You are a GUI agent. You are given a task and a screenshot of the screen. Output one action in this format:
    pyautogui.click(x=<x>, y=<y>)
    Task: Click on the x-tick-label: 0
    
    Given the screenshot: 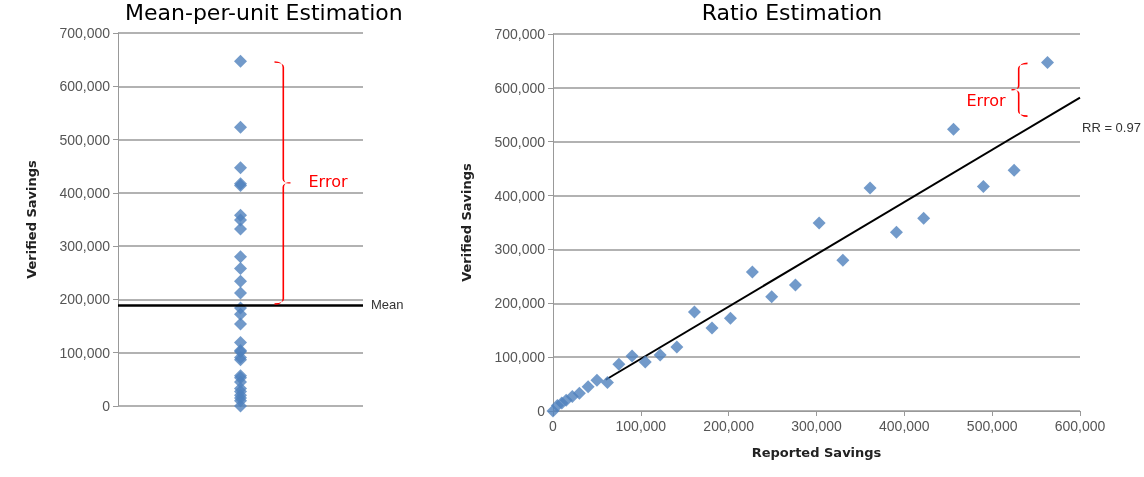 What is the action you would take?
    pyautogui.click(x=553, y=426)
    